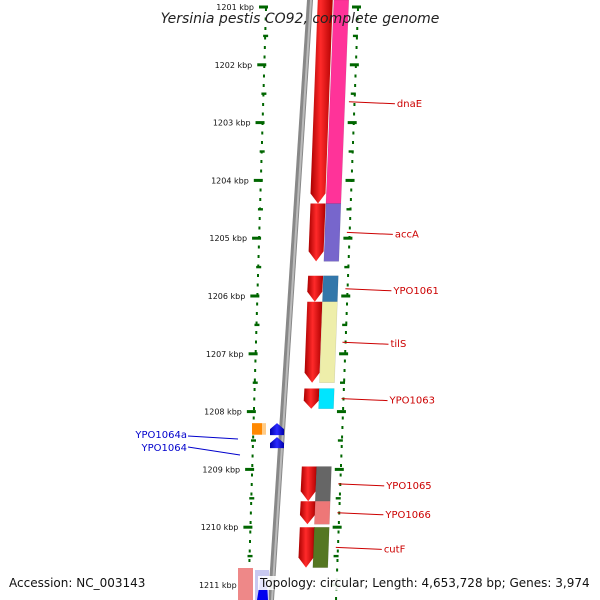 The height and width of the screenshot is (600, 600). Describe the element at coordinates (235, 7) in the screenshot. I see `kbp-tick-label: 1201 kbp` at that location.